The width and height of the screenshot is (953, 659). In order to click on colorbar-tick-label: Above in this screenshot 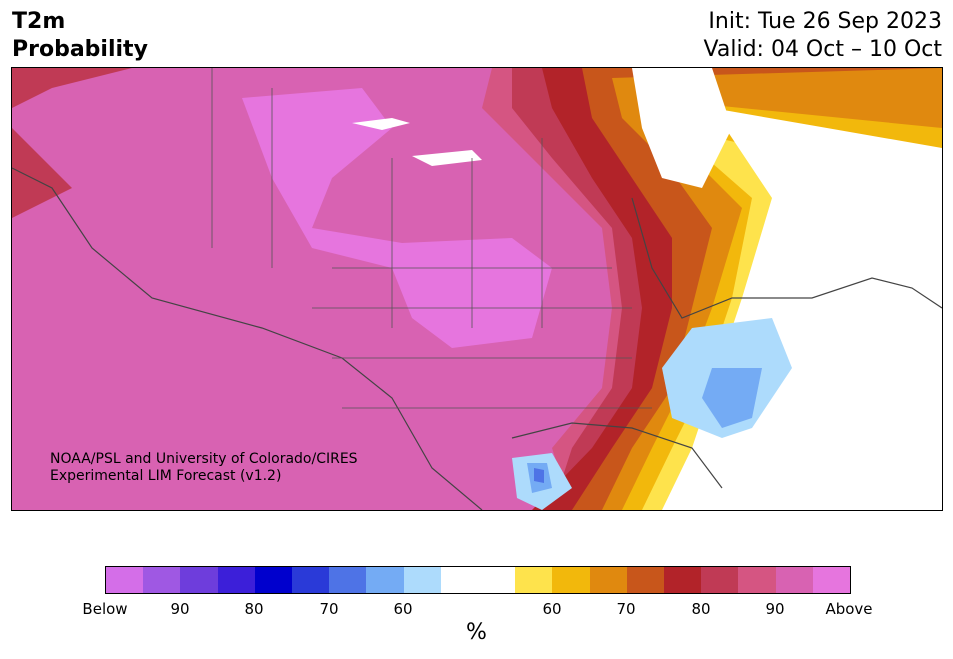, I will do `click(849, 609)`.